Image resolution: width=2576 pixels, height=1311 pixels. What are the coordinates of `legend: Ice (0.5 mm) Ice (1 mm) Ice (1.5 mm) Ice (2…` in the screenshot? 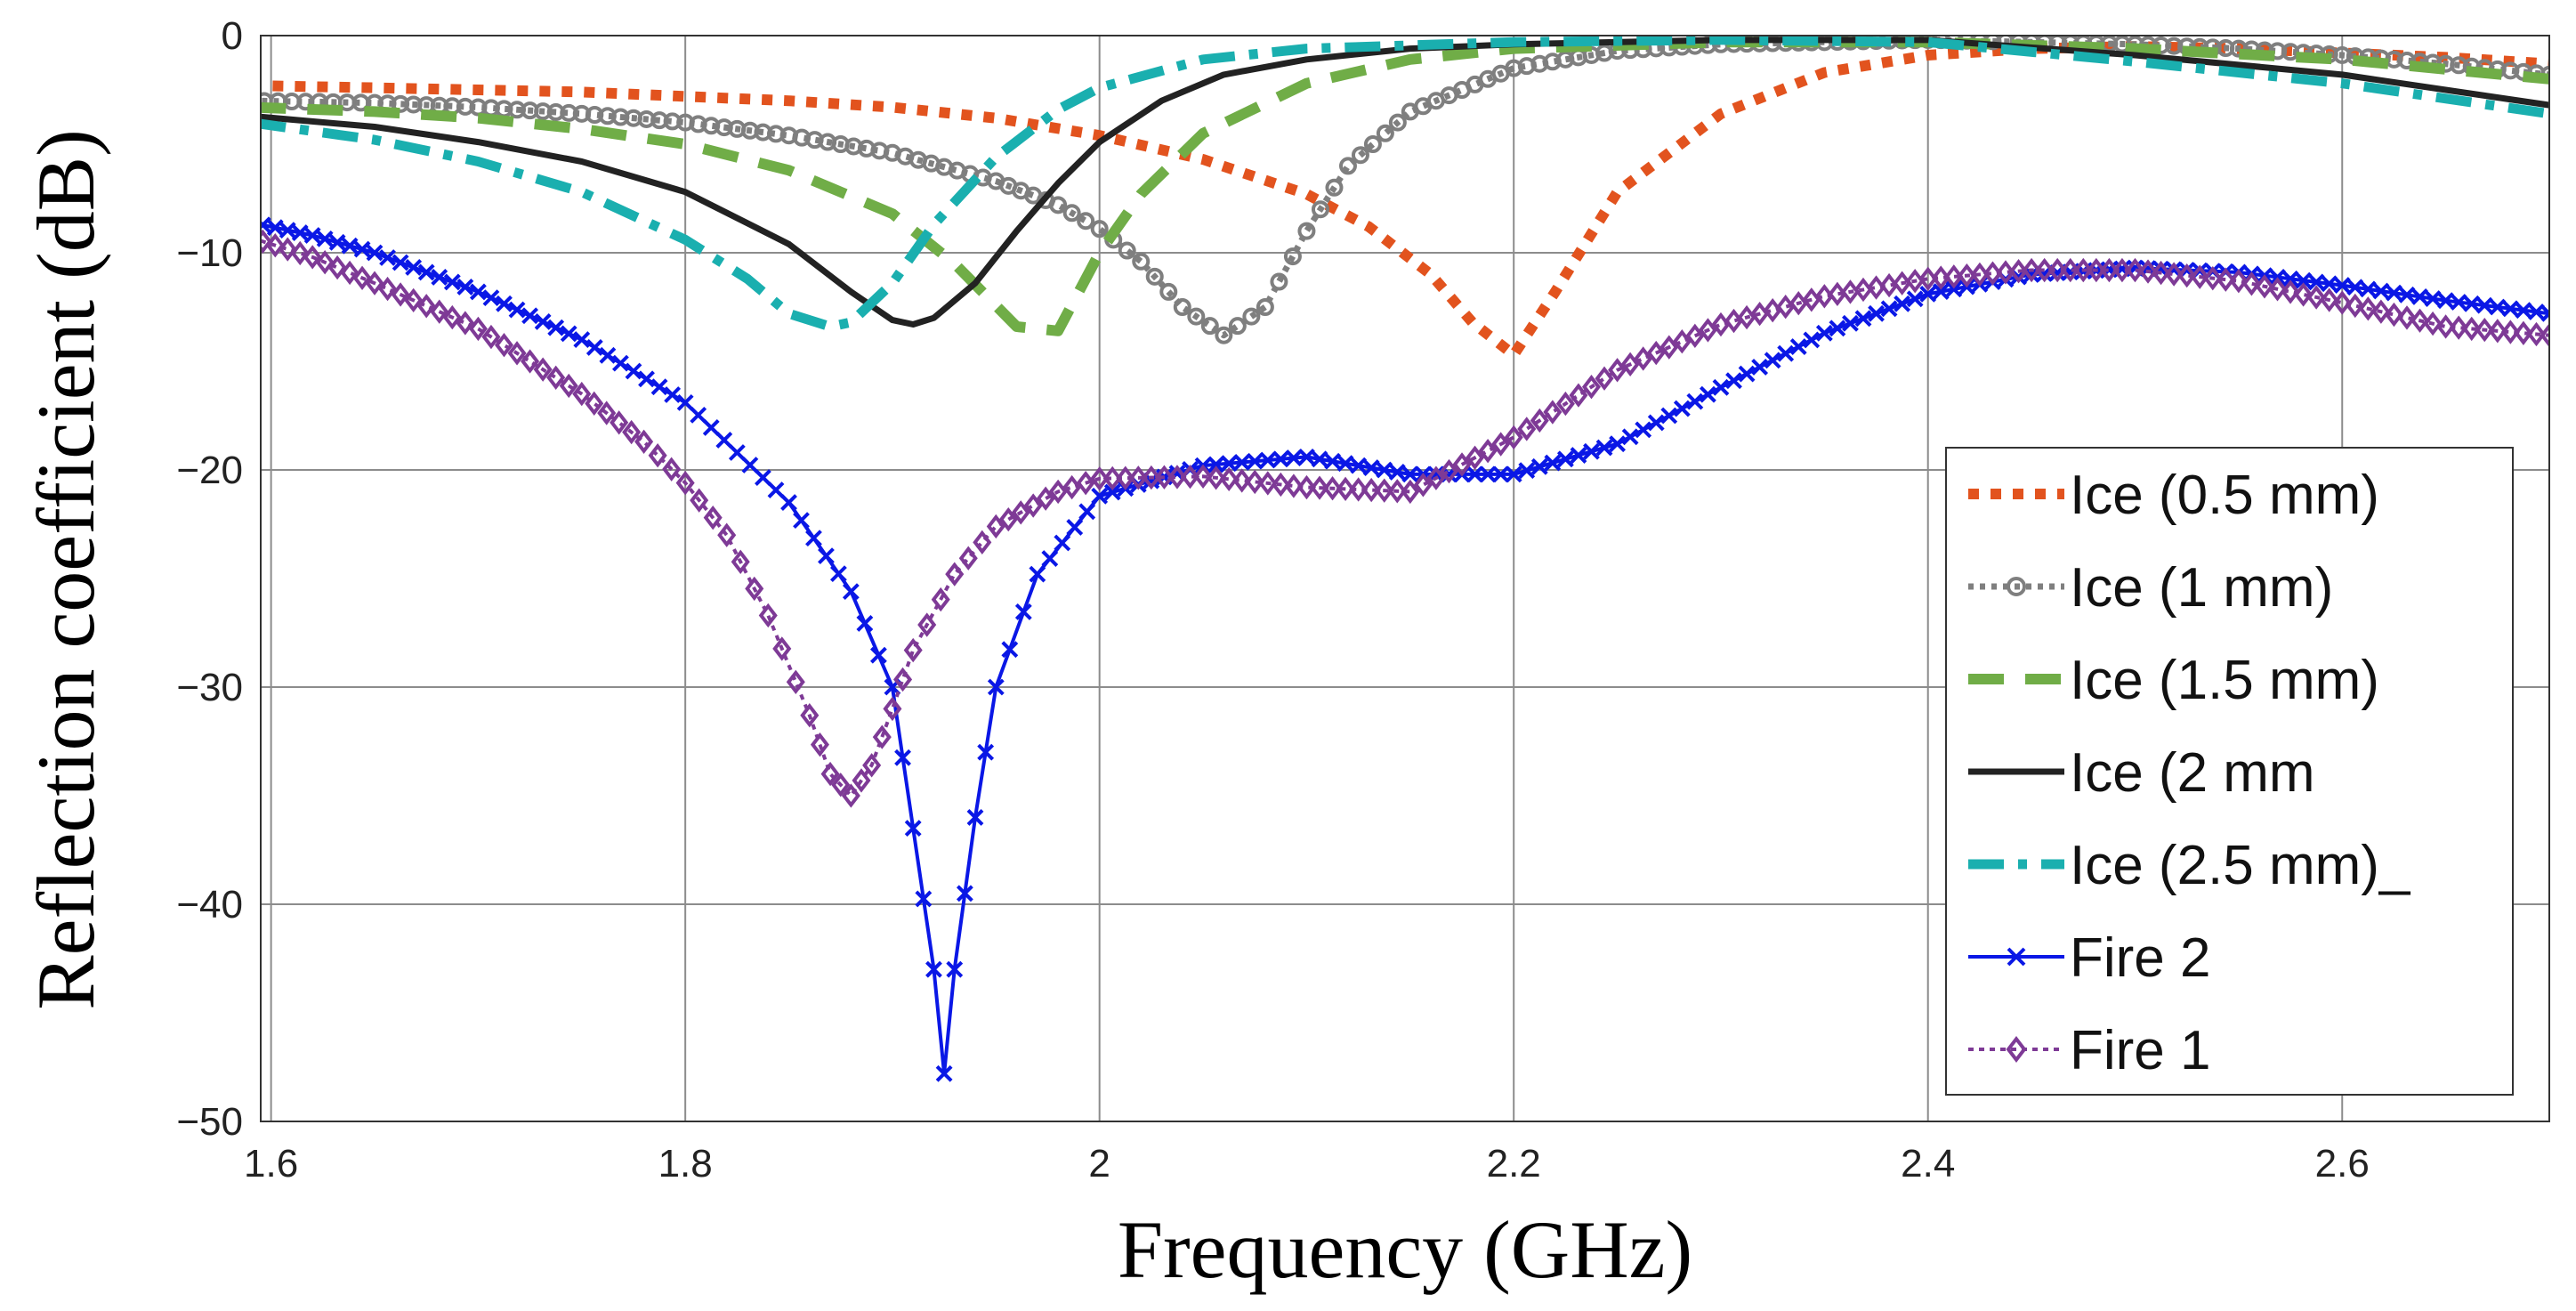 It's located at (2229, 771).